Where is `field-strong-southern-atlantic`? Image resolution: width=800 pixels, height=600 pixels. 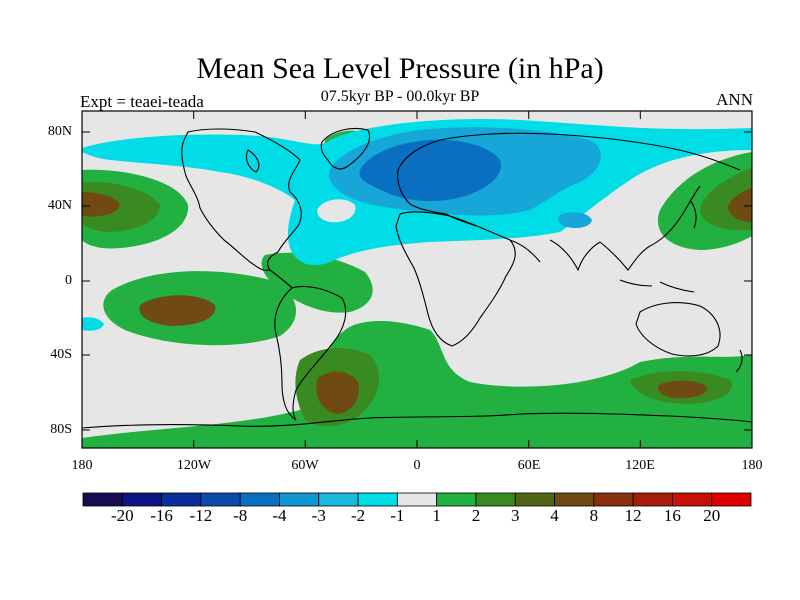
field-strong-southern-atlantic is located at coordinates (337, 392).